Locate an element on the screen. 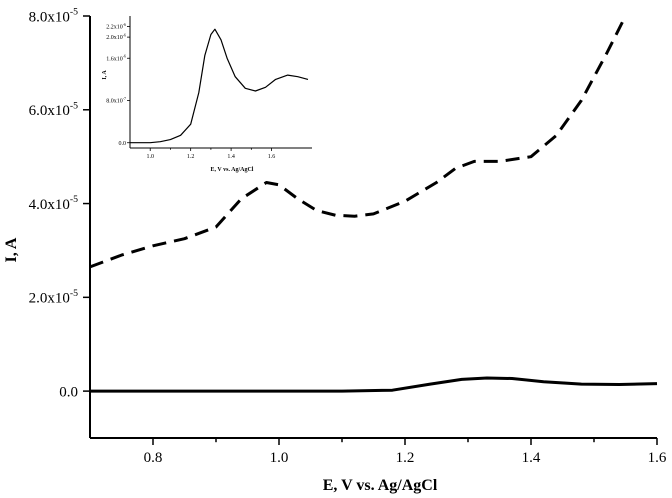  y-tick-mantissa: 8.0x10 is located at coordinates (49, 17).